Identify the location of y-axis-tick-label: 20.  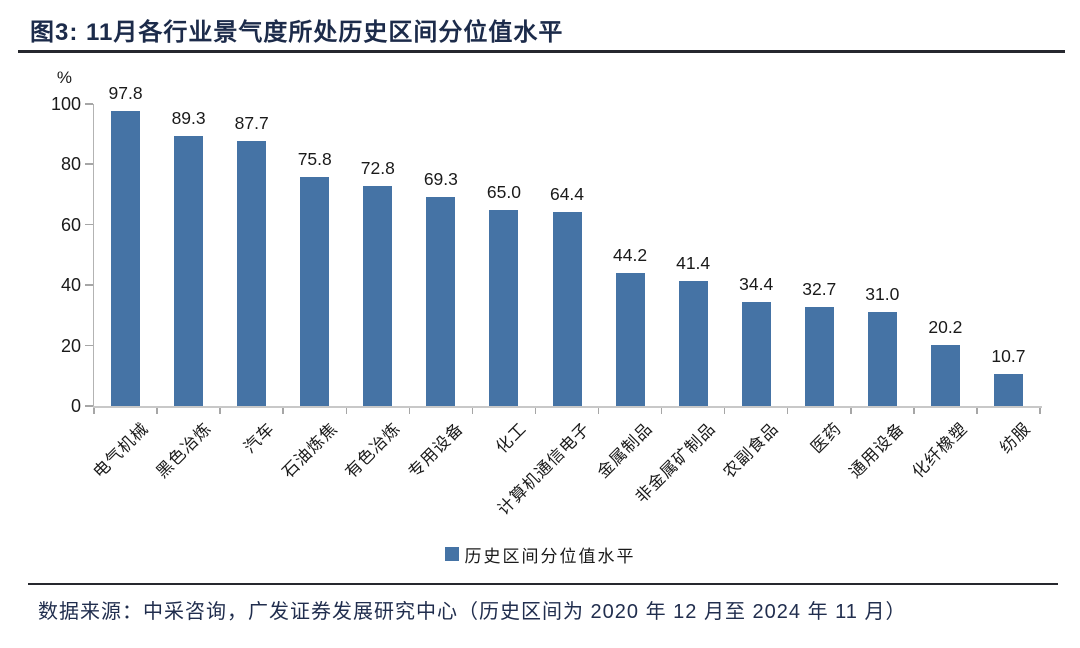
(70, 345).